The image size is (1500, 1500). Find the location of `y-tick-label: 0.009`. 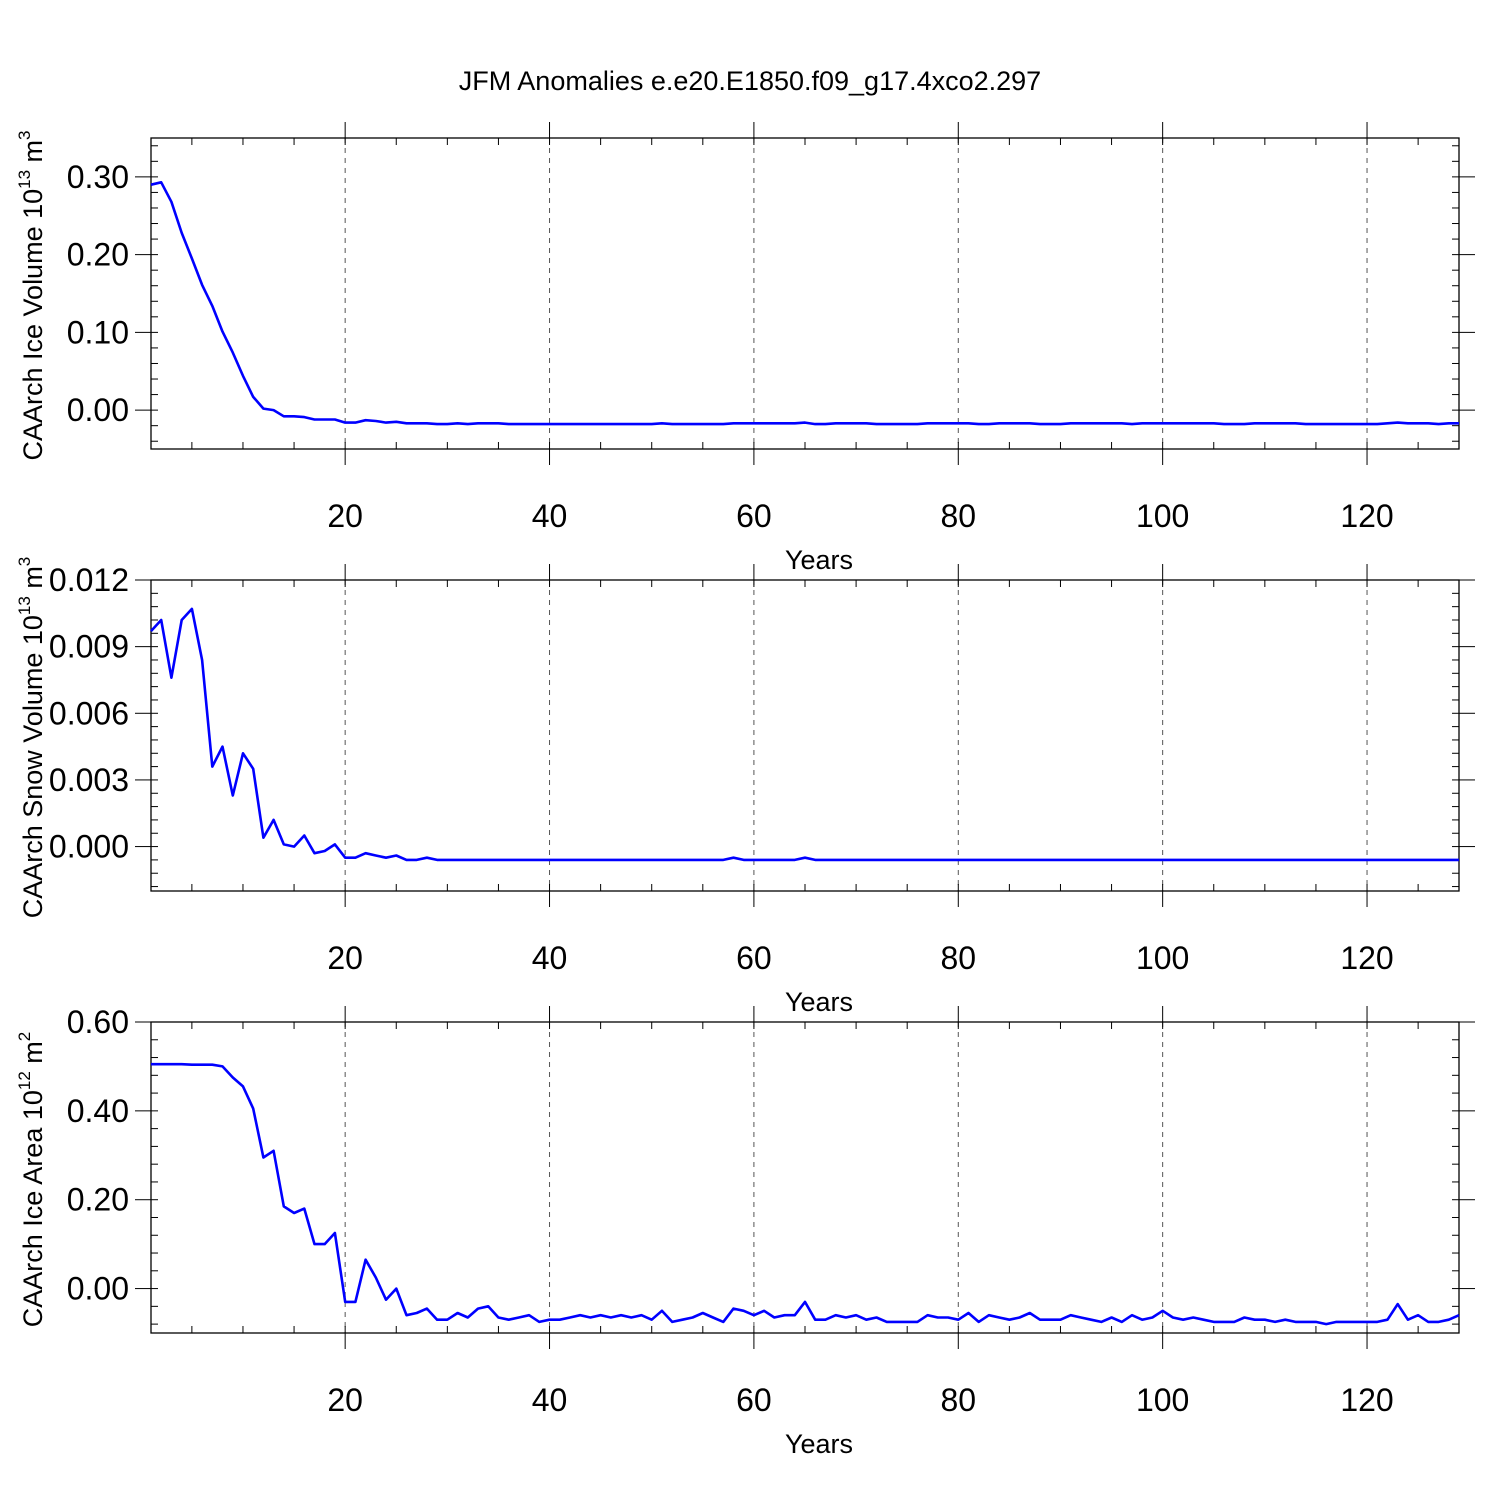

y-tick-label: 0.009 is located at coordinates (89, 647).